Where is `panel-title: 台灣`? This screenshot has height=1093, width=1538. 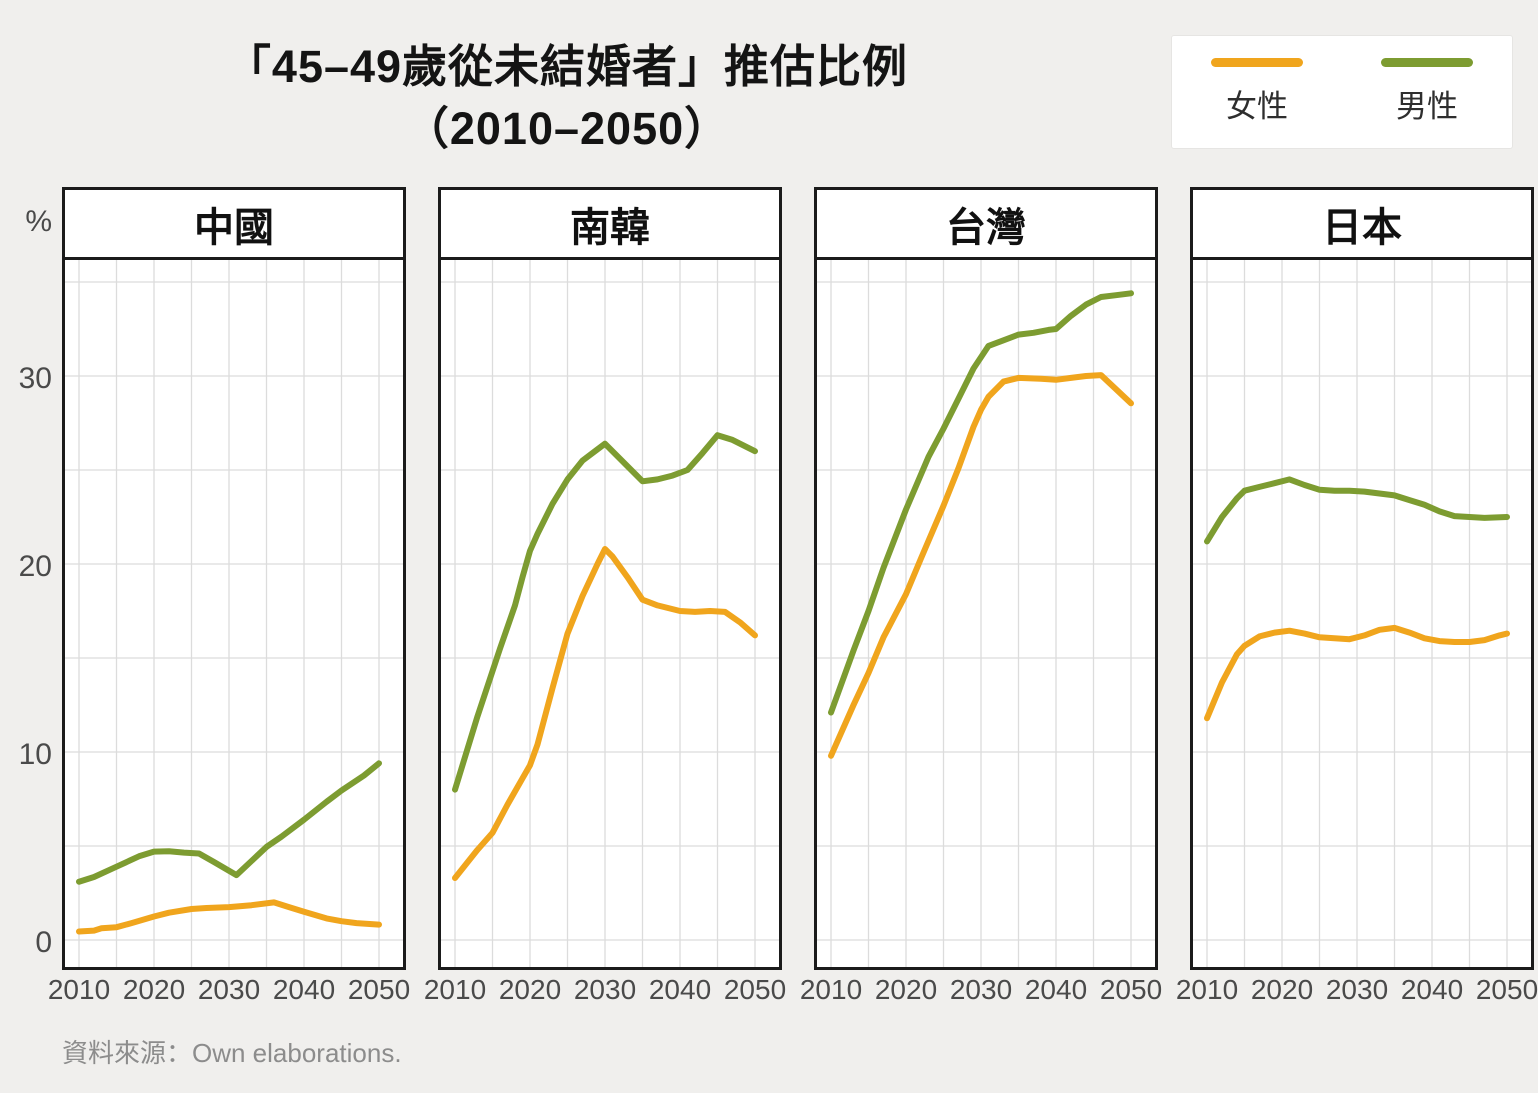 panel-title: 台灣 is located at coordinates (986, 223).